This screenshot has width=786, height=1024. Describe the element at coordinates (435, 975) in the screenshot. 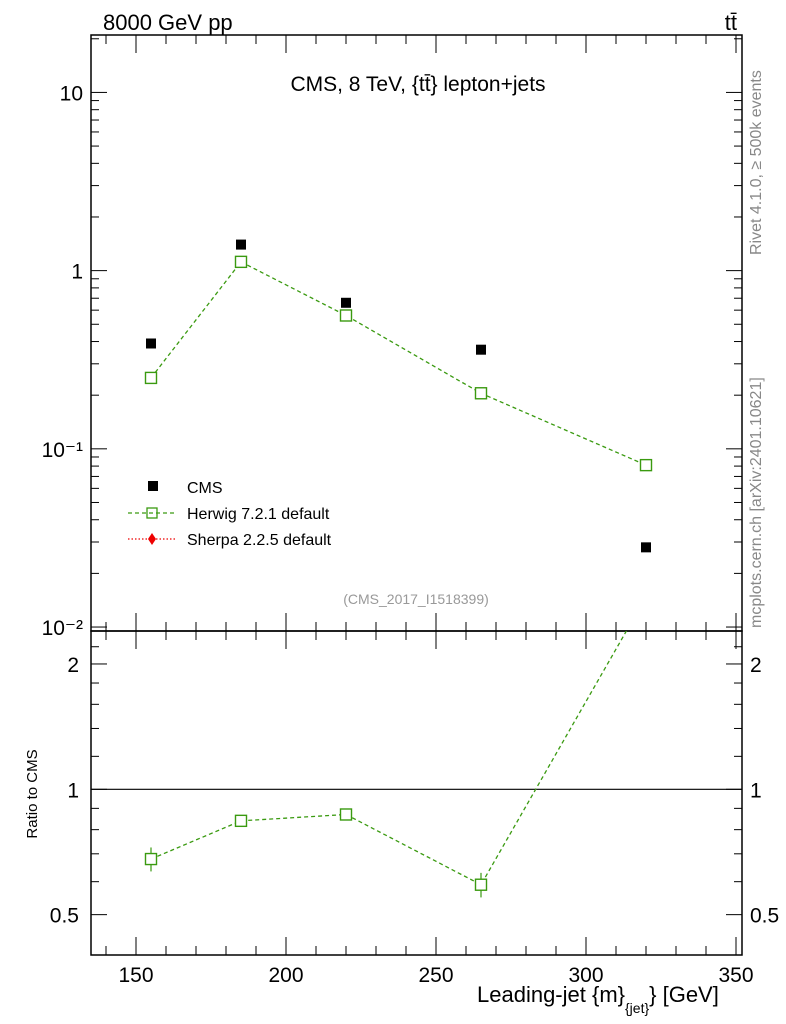

I see `x-tick-label: 250` at that location.